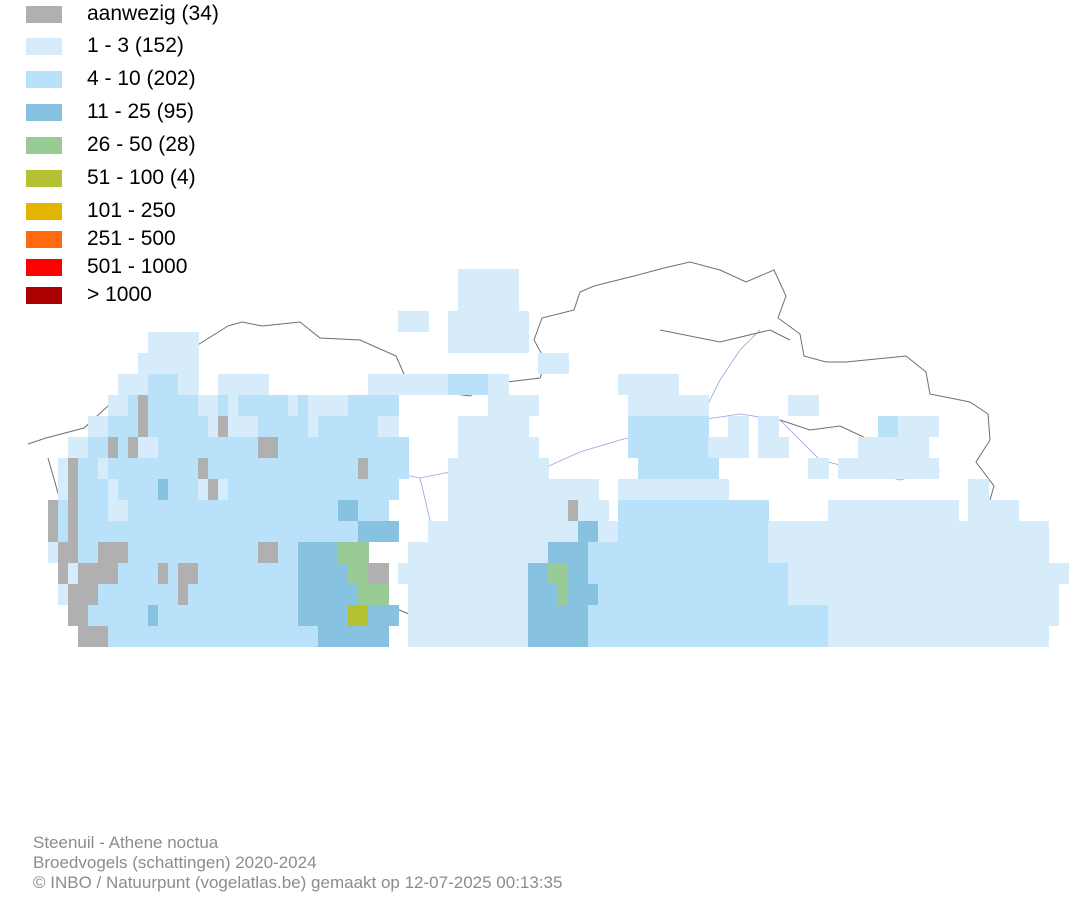  Describe the element at coordinates (141, 144) in the screenshot. I see `legend-label: 26 - 50 (28)` at that location.